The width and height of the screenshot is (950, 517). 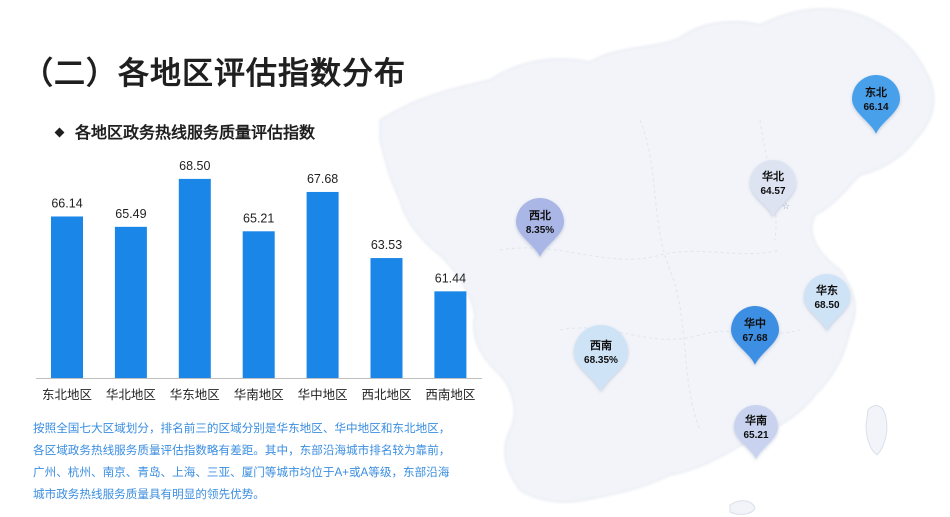 I want to click on map-pin-region-label: 华南, so click(x=756, y=420).